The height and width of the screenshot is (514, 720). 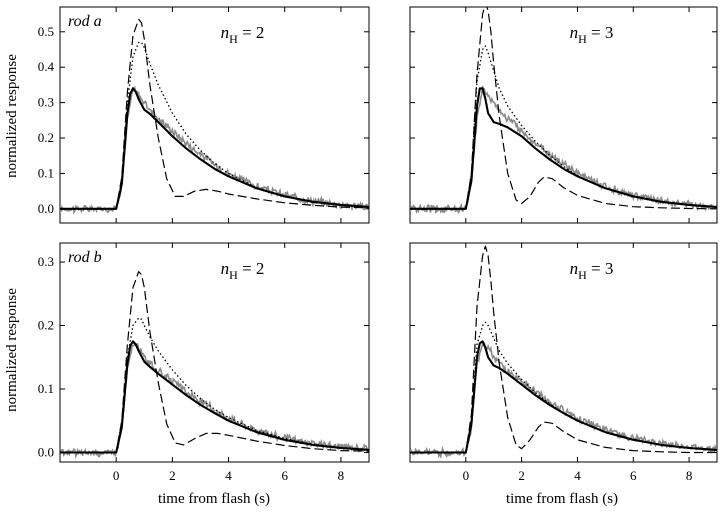 I want to click on y-tick-label: 0.4, so click(x=46, y=66).